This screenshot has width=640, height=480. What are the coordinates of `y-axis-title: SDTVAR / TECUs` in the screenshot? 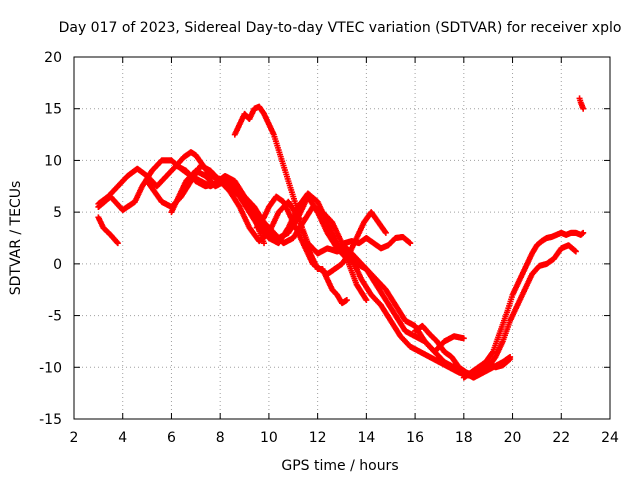 It's located at (16, 238).